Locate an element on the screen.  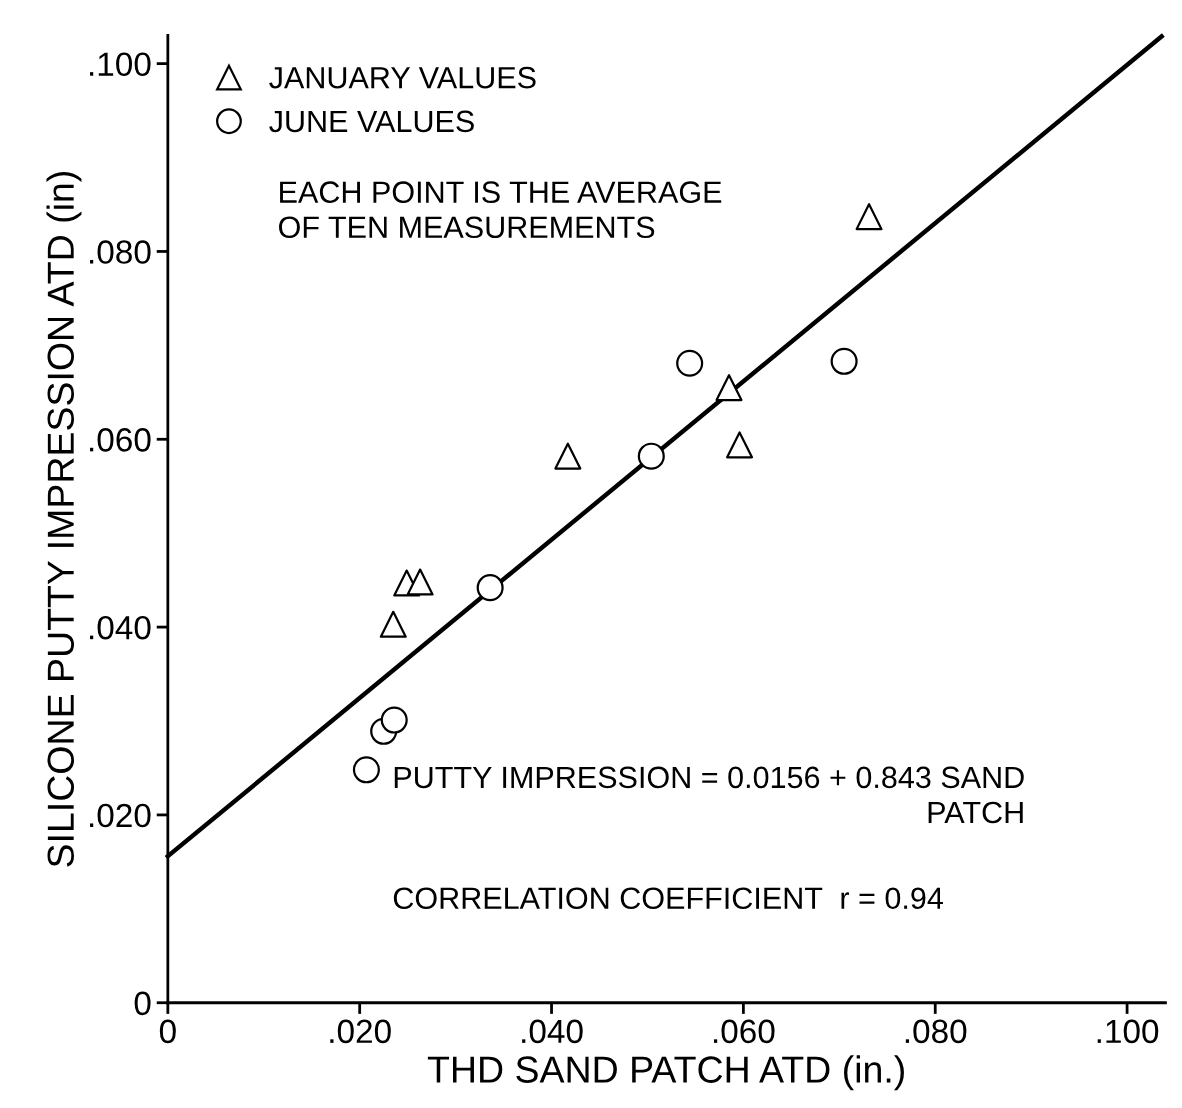
legend-label: JUNE VALUES is located at coordinates (371, 121).